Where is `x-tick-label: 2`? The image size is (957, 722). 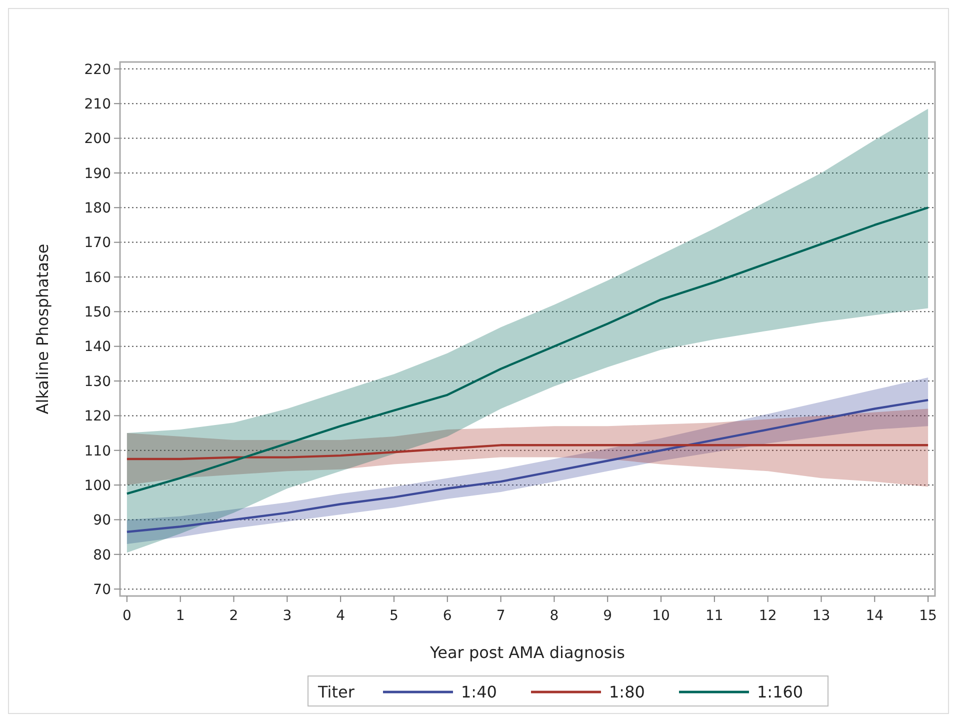
x-tick-label: 2 is located at coordinates (233, 616).